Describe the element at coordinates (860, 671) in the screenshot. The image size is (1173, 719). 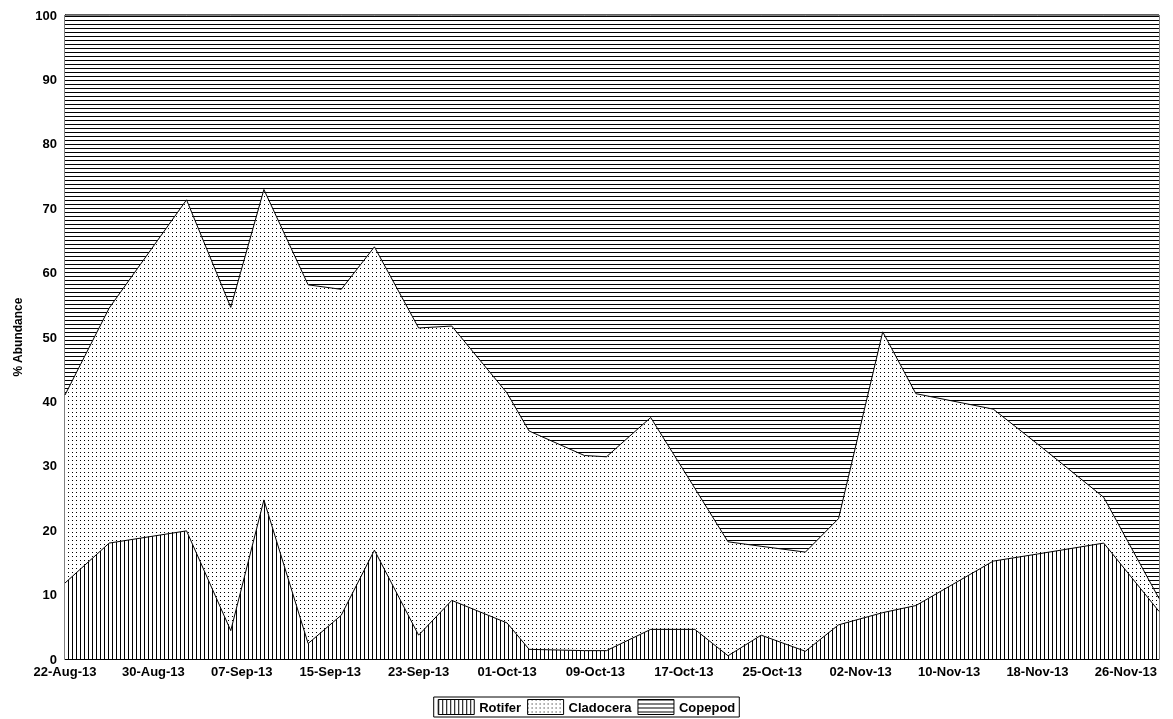
I see `x-tick-label: 02-Nov-13` at that location.